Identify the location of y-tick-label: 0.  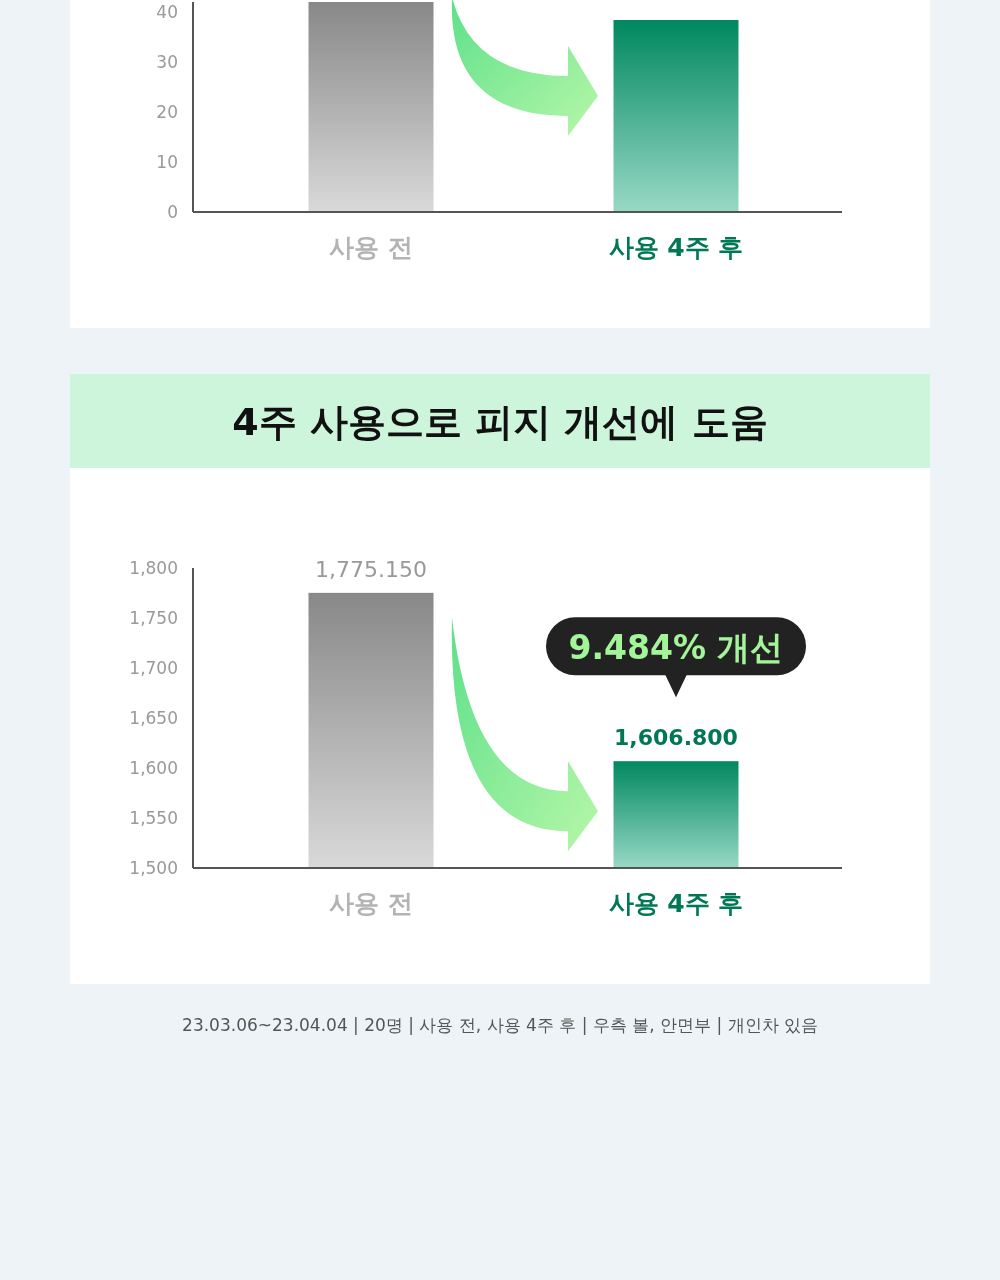
(172, 212).